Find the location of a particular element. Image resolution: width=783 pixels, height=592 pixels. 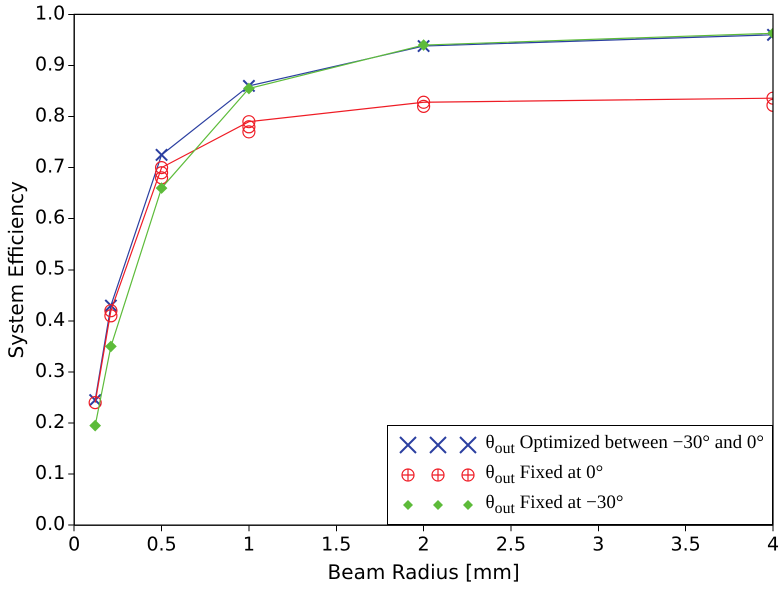

x-tick-label: 0.5 is located at coordinates (161, 545).